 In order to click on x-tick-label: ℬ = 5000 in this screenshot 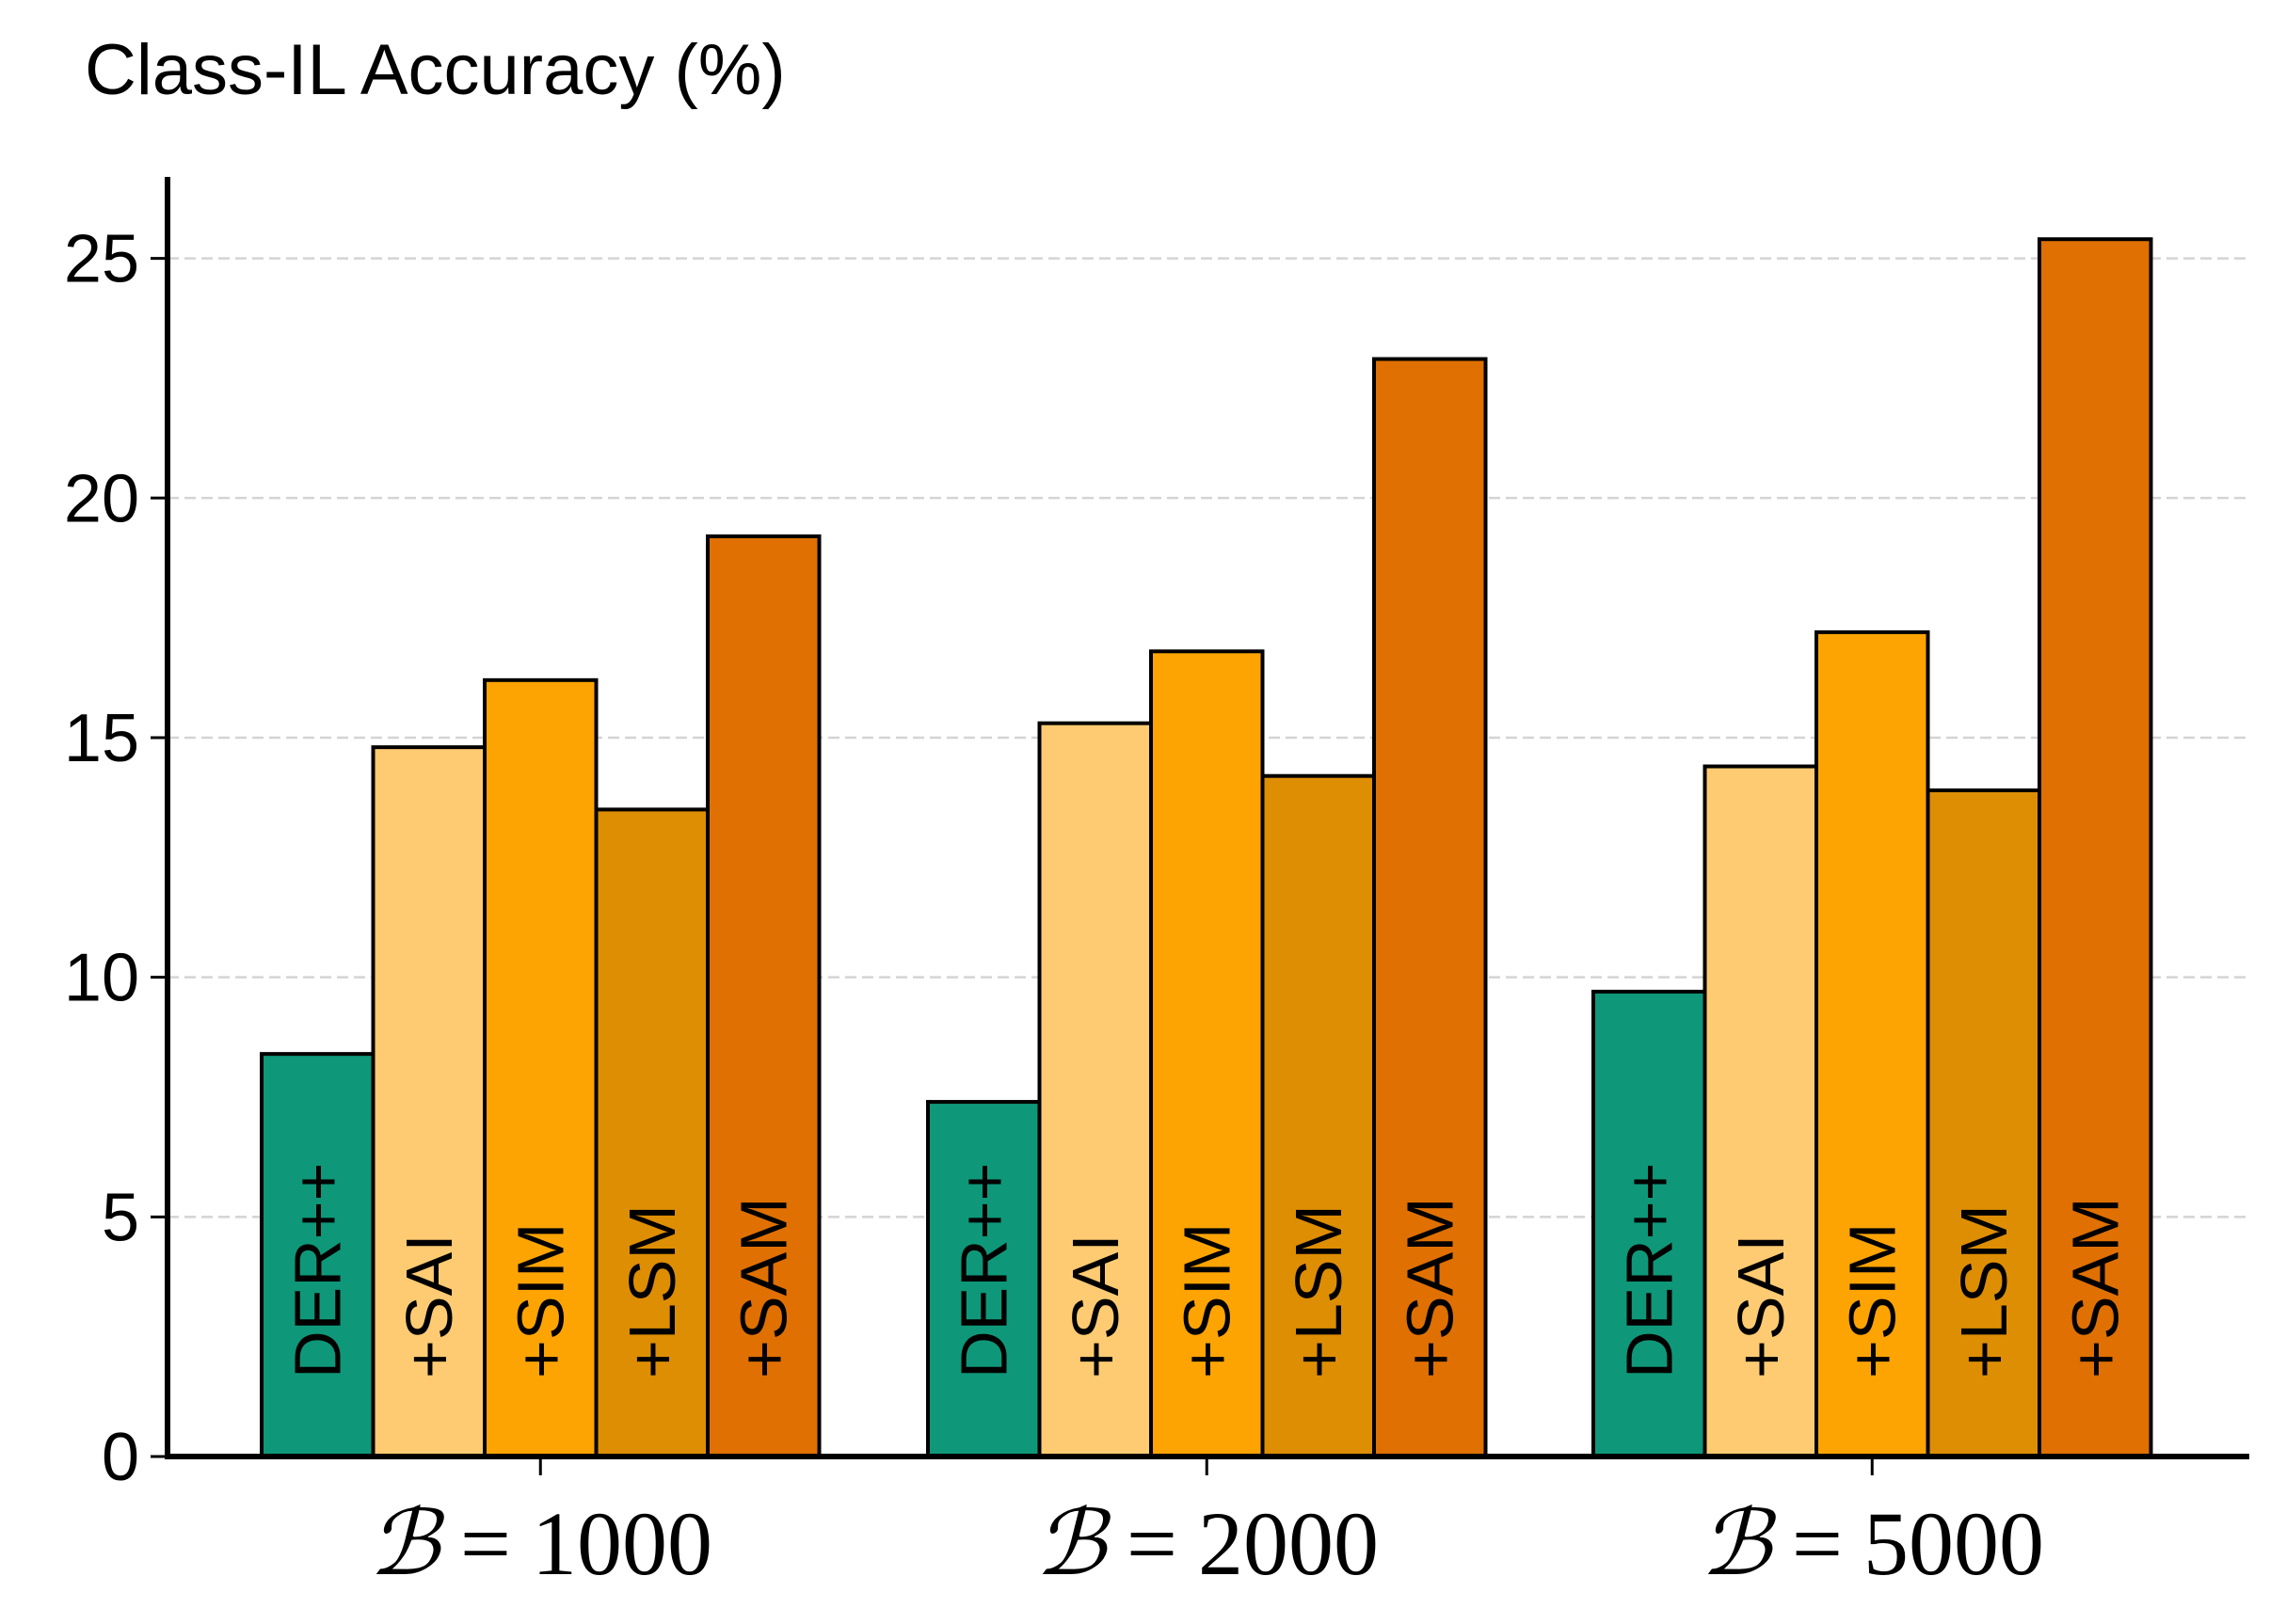, I will do `click(1872, 1543)`.